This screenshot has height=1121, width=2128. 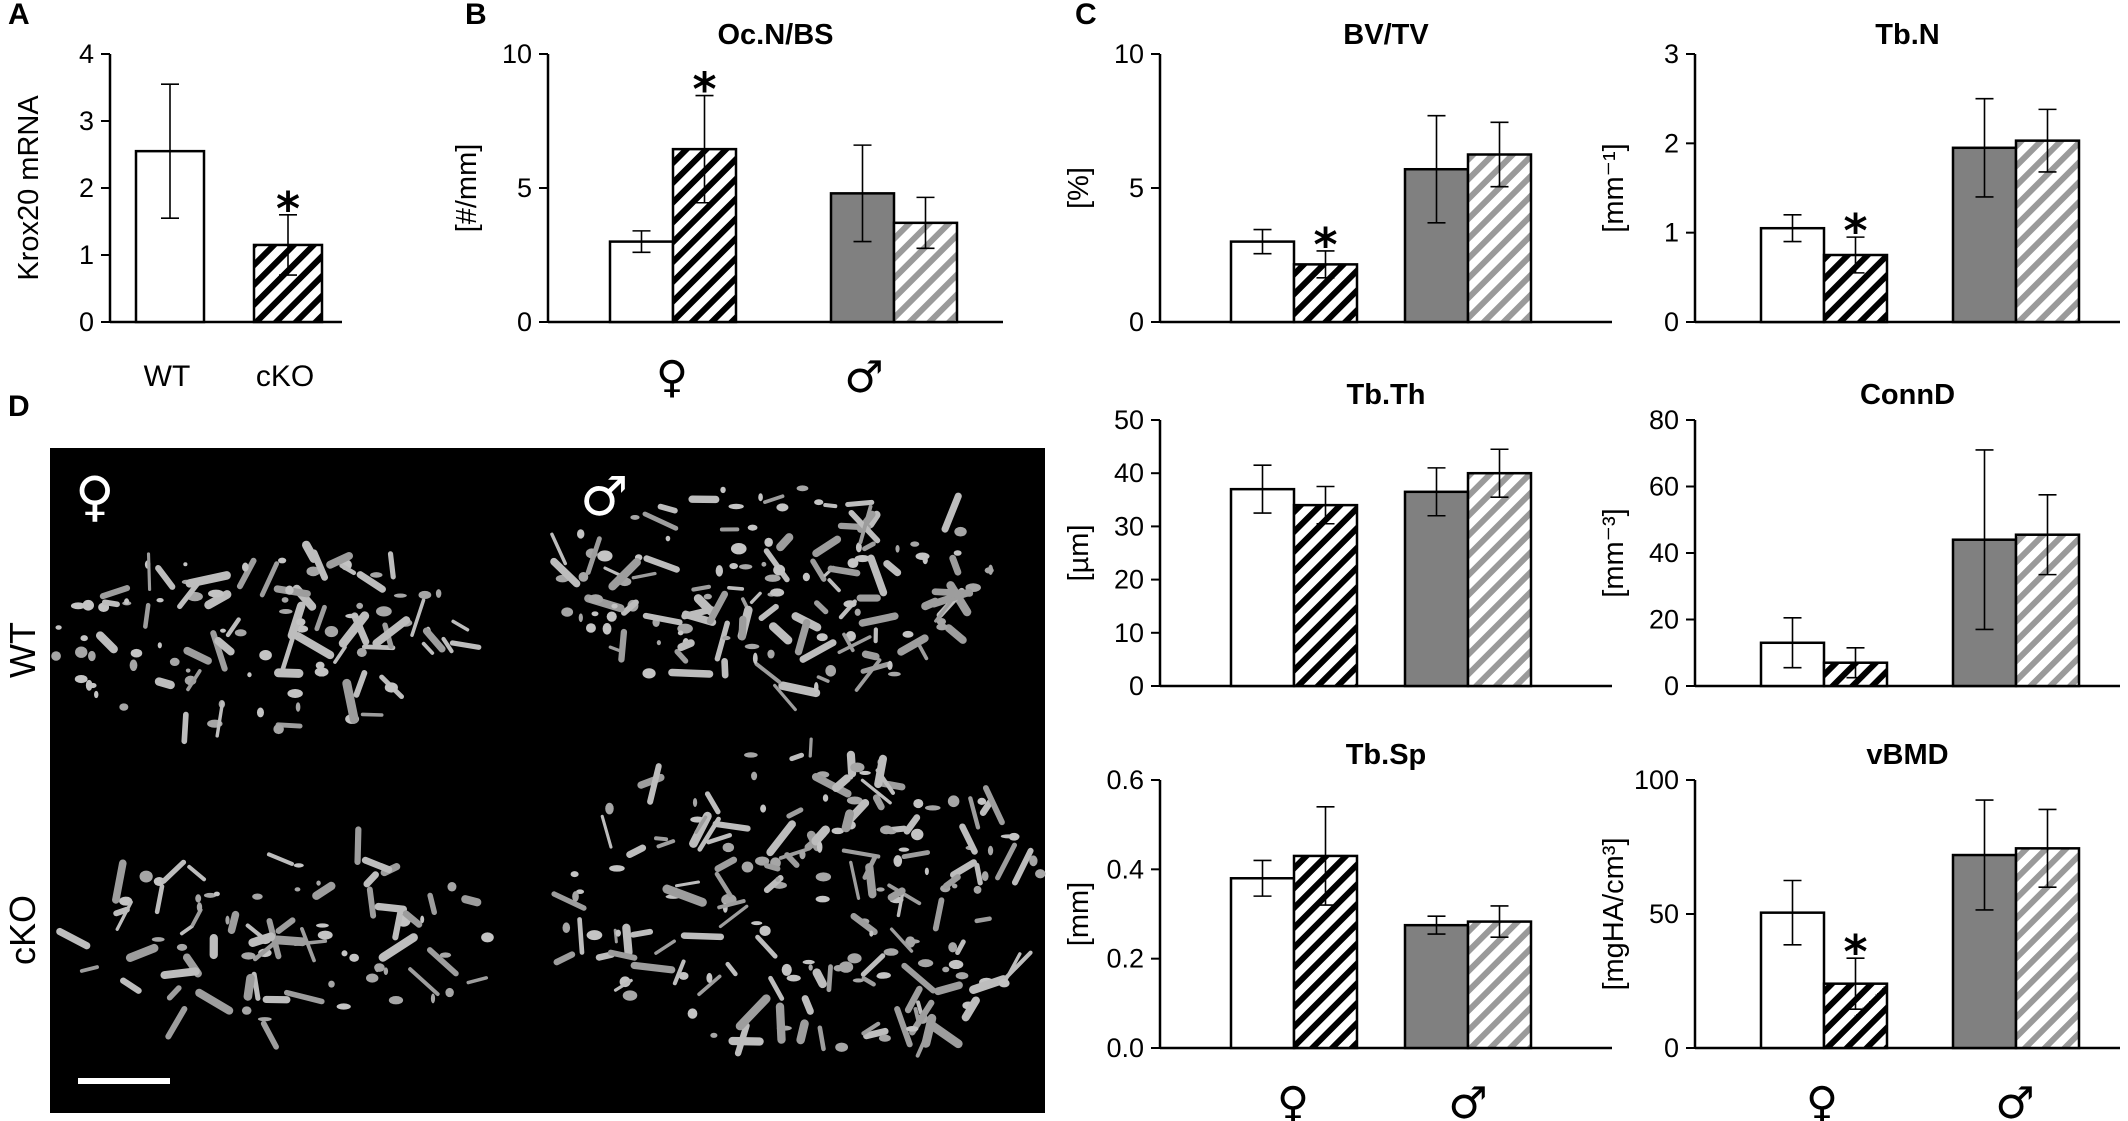 I want to click on y-tick-label: 2, so click(x=86, y=188).